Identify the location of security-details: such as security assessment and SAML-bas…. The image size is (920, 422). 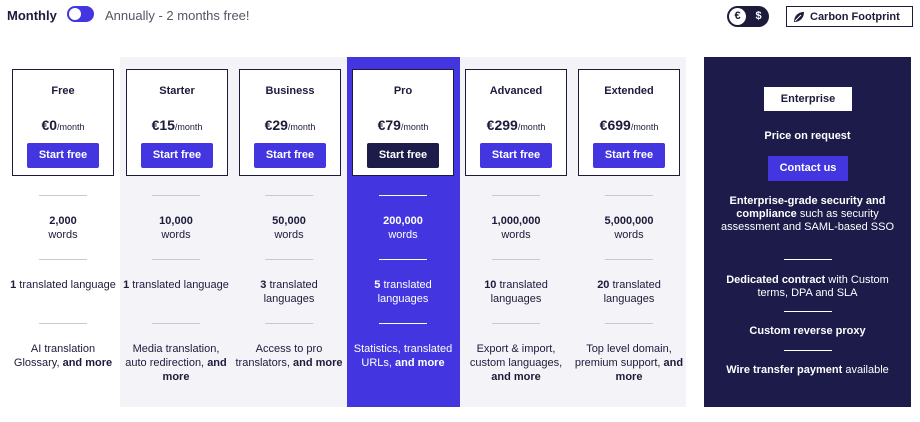
(807, 220).